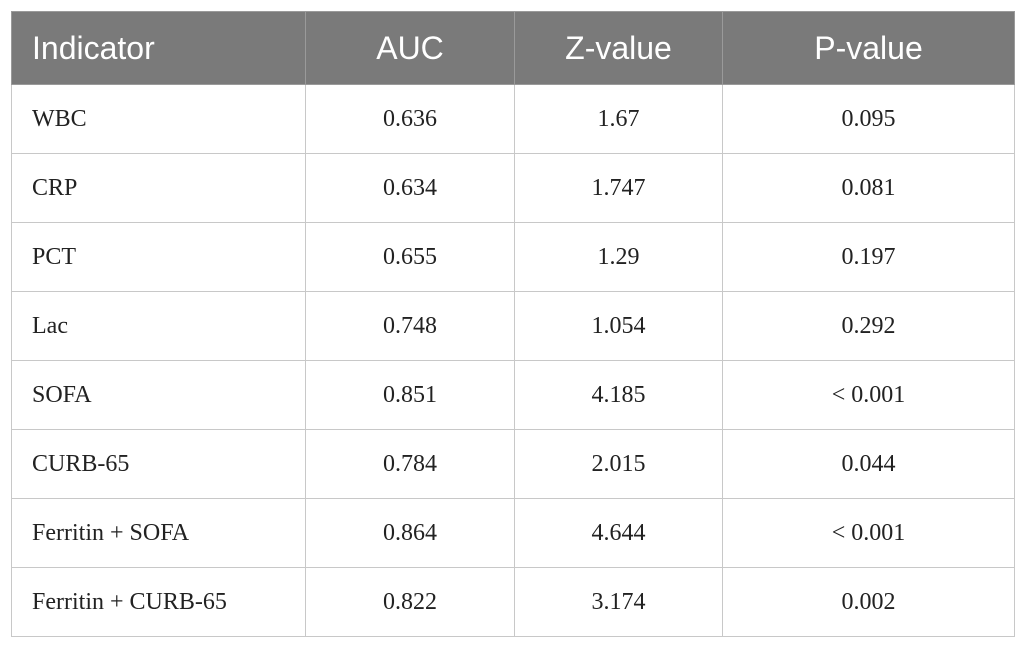 Image resolution: width=1025 pixels, height=649 pixels. Describe the element at coordinates (158, 602) in the screenshot. I see `cell-indicator: Ferritin + CURB-65` at that location.